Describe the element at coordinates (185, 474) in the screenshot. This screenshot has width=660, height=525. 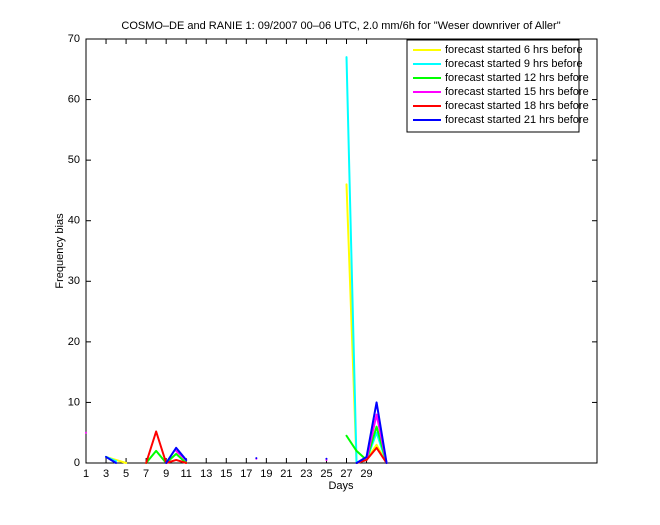
I see `x-tick-label: 11` at that location.